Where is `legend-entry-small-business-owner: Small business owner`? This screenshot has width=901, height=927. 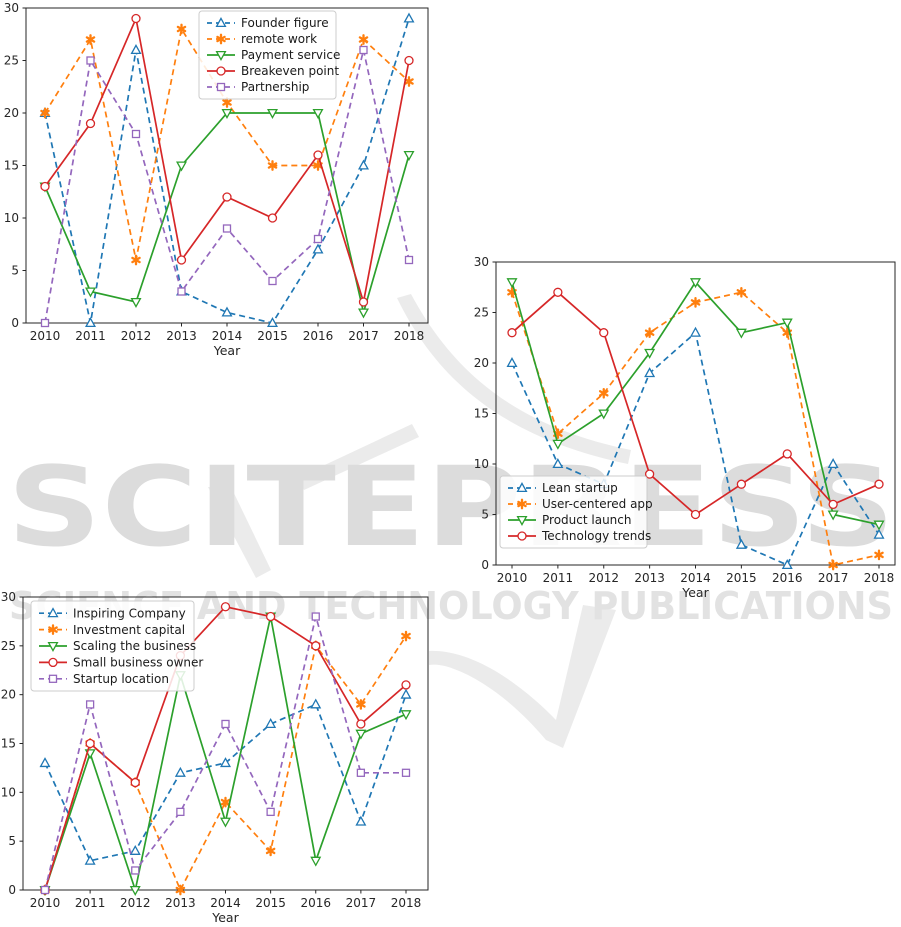
legend-entry-small-business-owner: Small business owner is located at coordinates (121, 663).